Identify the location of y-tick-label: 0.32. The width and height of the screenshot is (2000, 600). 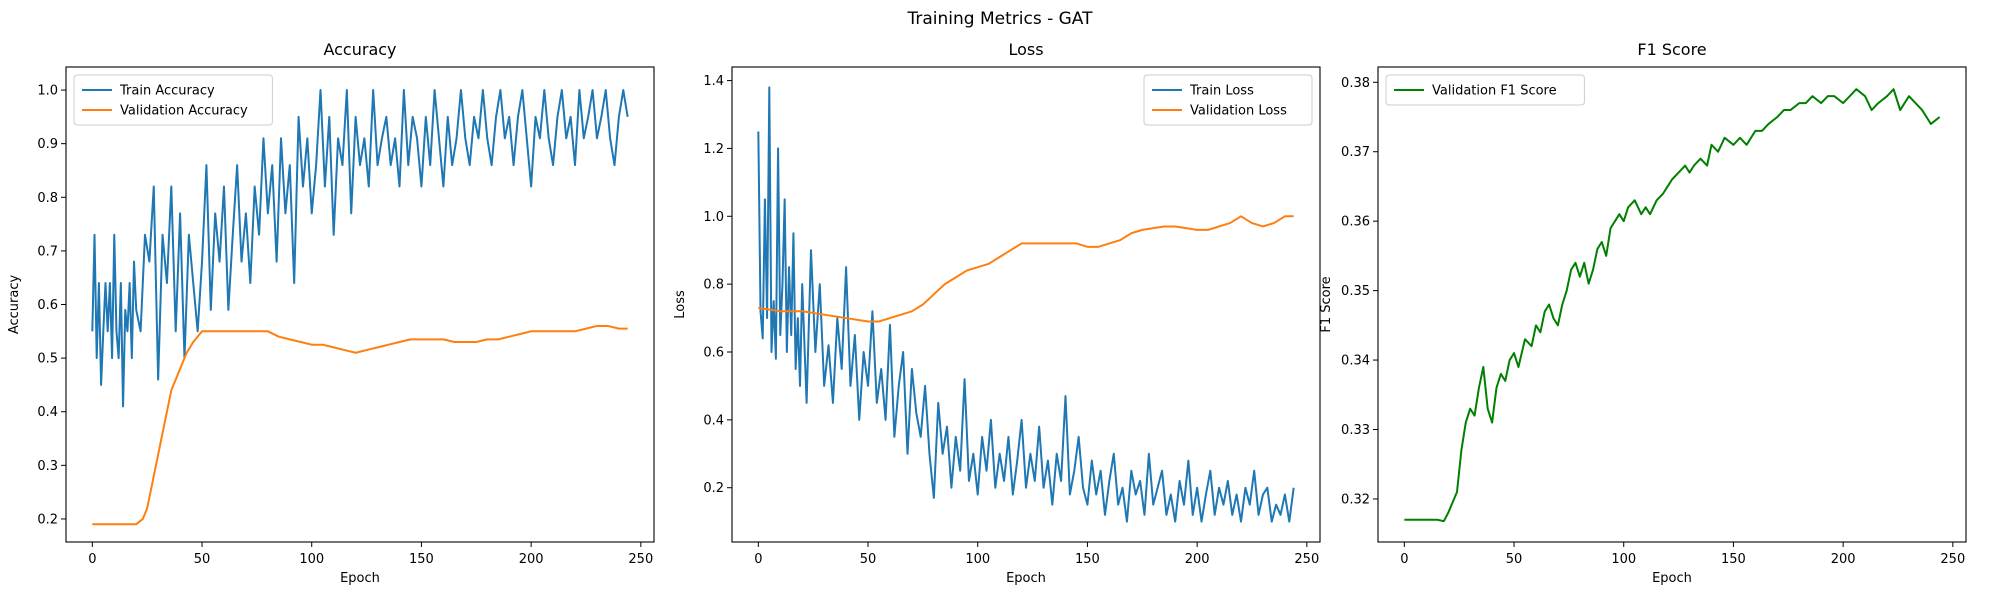
(1355, 499).